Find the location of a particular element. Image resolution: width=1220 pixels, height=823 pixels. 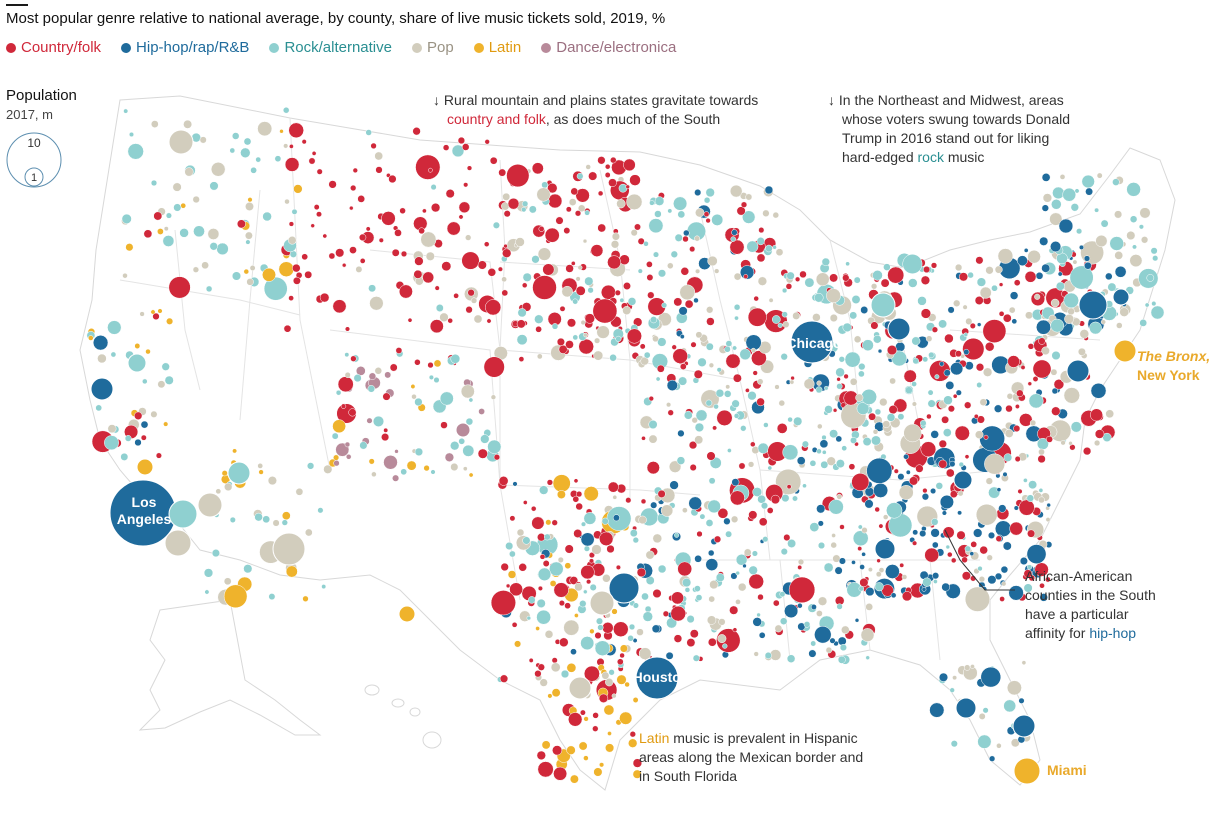

arrow-down-icon: ↓ is located at coordinates (436, 100).